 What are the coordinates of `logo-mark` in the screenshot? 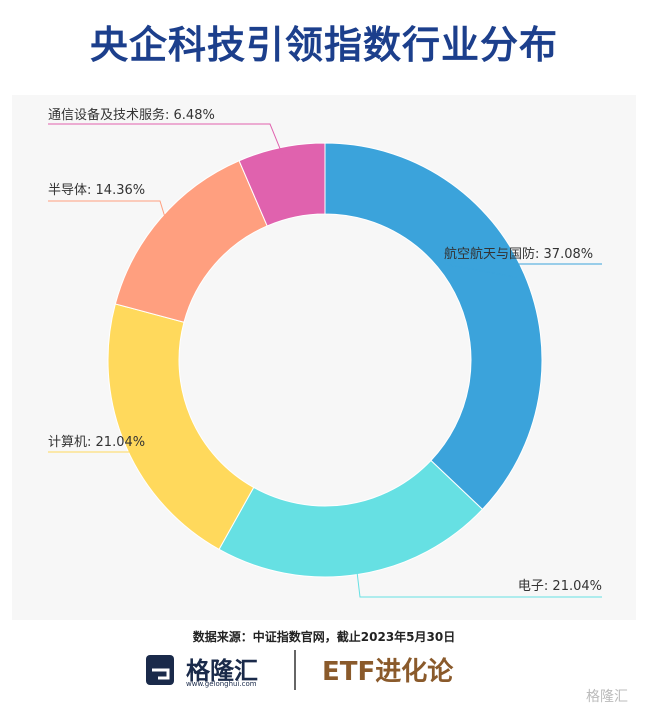 It's located at (161, 674).